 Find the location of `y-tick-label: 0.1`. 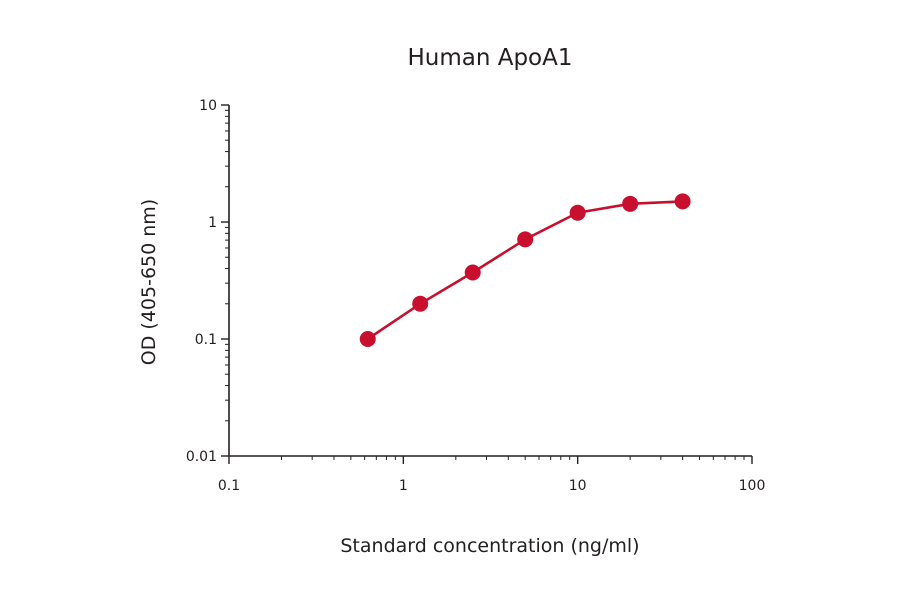

y-tick-label: 0.1 is located at coordinates (206, 340).